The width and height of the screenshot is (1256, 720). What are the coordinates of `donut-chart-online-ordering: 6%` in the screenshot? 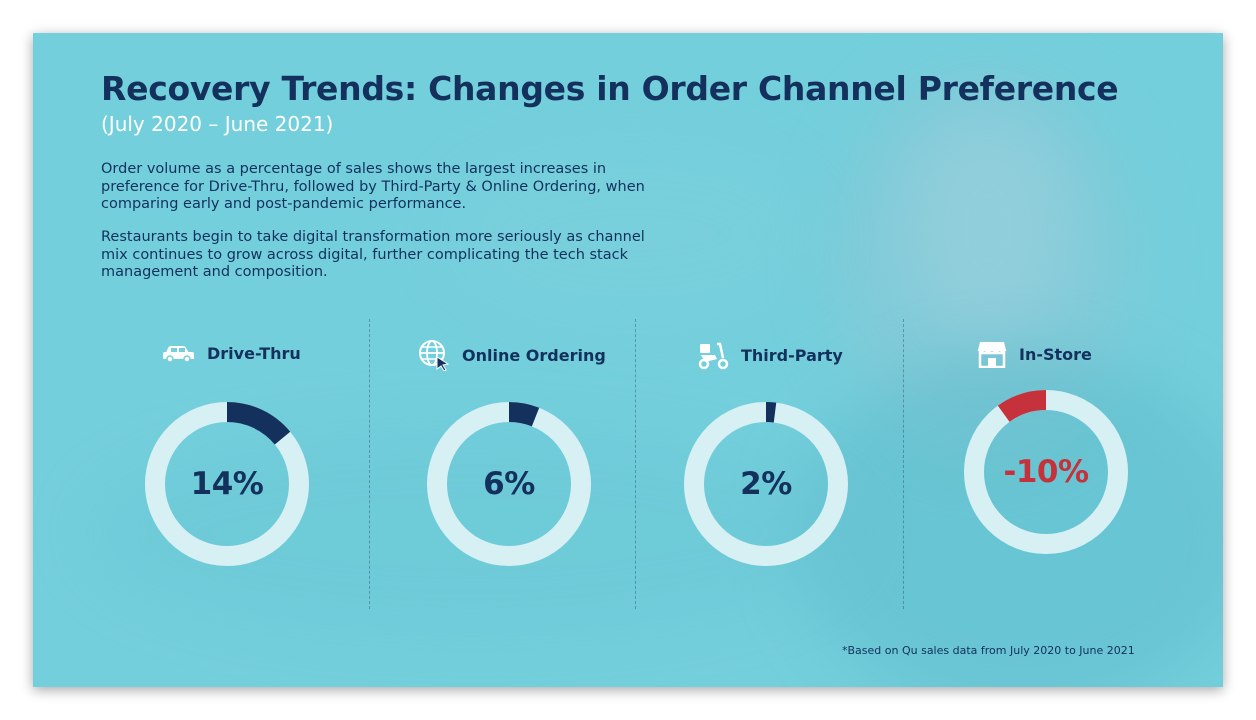 It's located at (509, 484).